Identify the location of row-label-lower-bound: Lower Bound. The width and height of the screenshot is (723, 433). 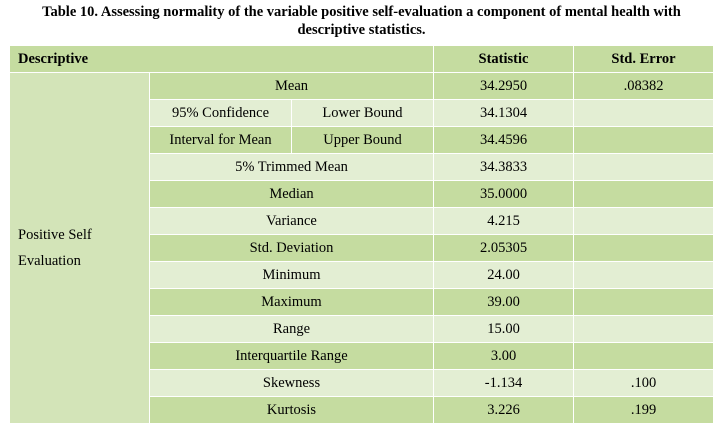
(362, 113).